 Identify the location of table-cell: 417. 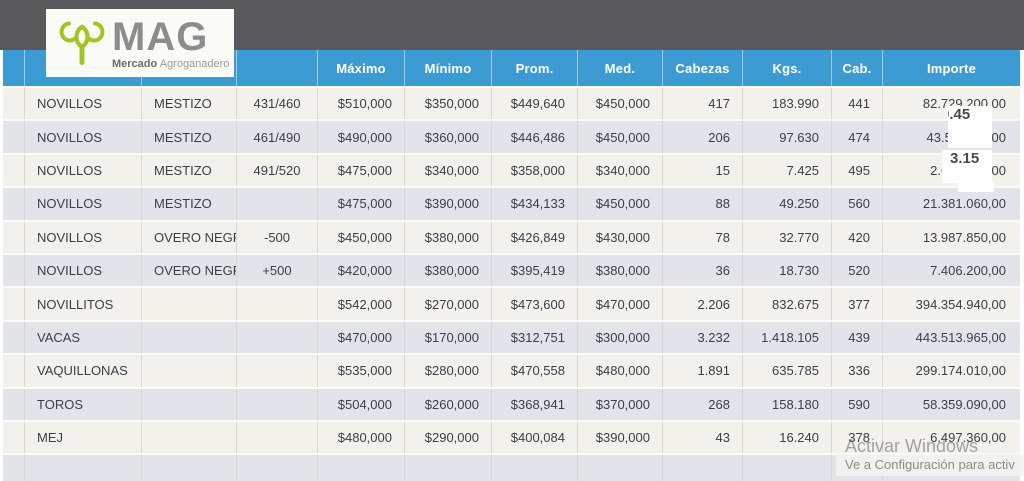
(703, 104).